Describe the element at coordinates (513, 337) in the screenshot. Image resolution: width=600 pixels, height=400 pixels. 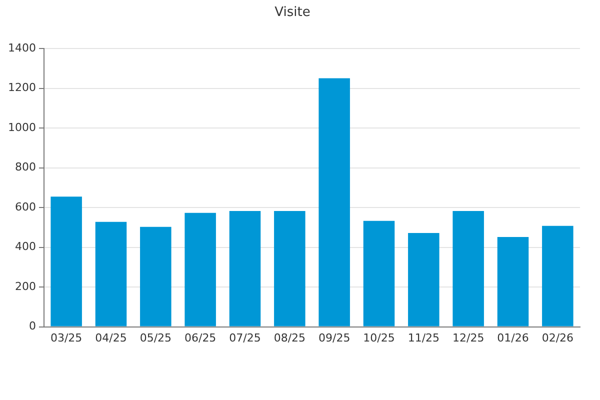
I see `x-tick-label: 01/26` at that location.